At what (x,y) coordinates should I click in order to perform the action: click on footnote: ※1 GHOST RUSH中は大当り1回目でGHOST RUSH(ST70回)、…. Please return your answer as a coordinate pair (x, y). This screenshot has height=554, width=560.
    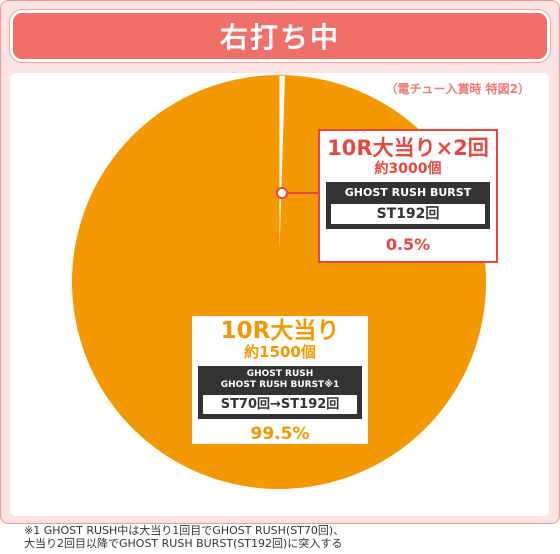
    Looking at the image, I should click on (184, 537).